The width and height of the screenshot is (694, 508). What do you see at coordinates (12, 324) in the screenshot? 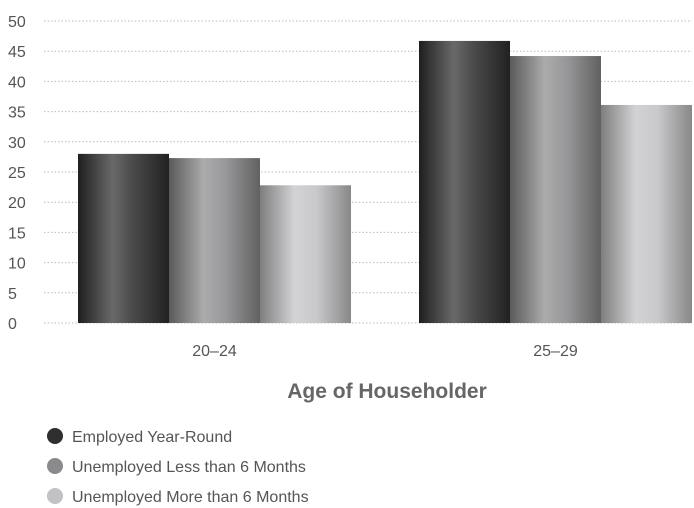
I see `y-tick-label: 0` at bounding box center [12, 324].